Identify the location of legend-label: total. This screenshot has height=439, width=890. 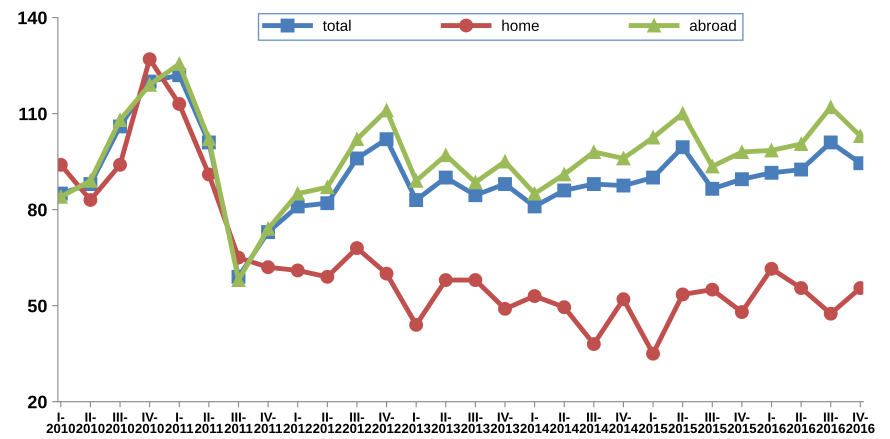
(336, 26).